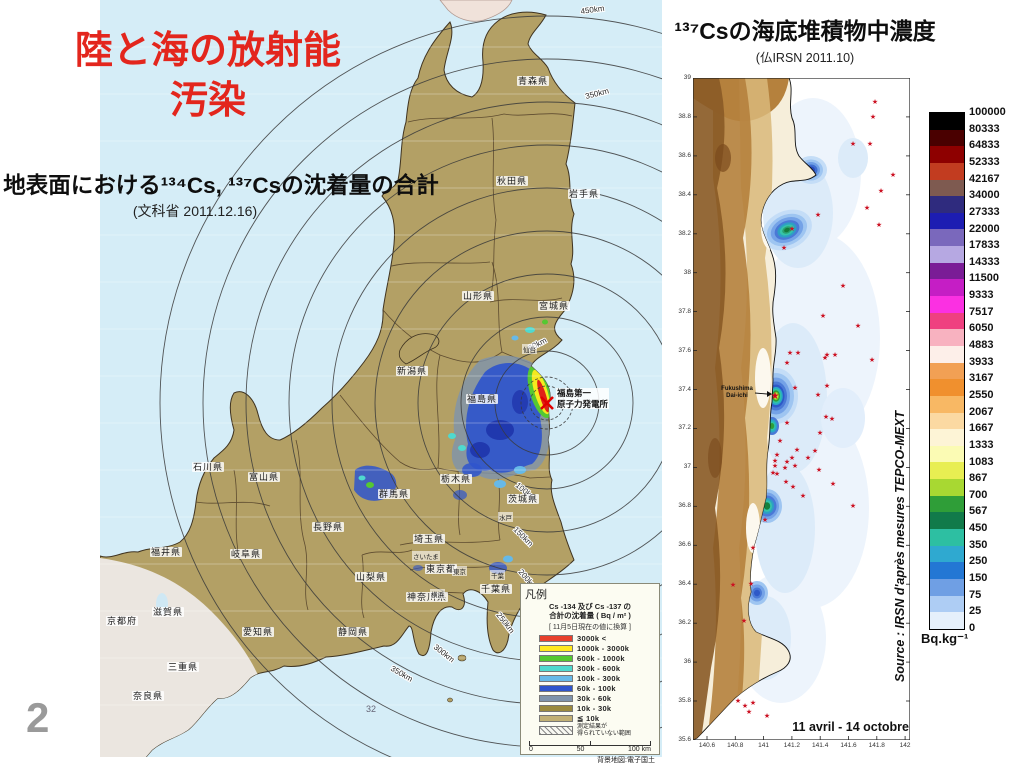 This screenshot has width=1024, height=767. What do you see at coordinates (554, 306) in the screenshot?
I see `prefecture-label: 宮城県` at bounding box center [554, 306].